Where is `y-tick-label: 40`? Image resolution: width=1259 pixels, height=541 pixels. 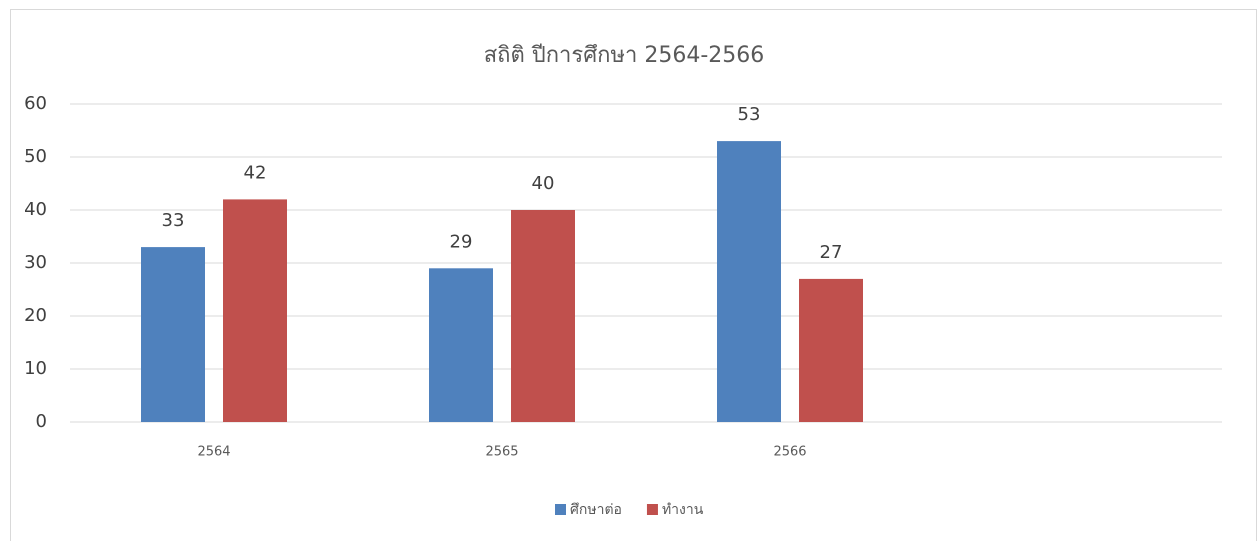 y-tick-label: 40 is located at coordinates (35, 209).